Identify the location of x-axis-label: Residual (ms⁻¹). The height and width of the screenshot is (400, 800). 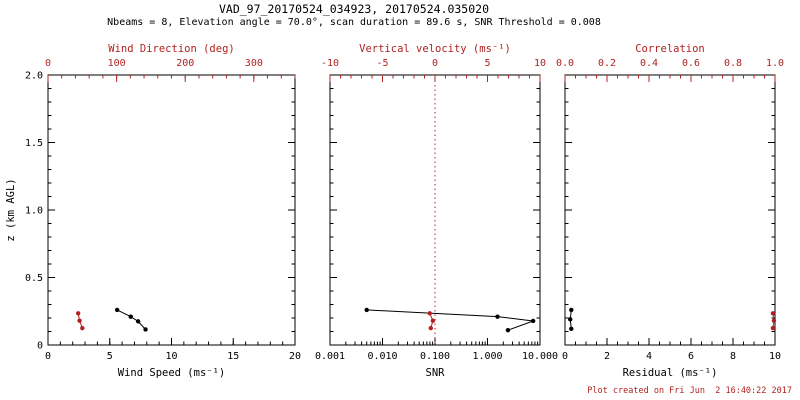
(670, 373).